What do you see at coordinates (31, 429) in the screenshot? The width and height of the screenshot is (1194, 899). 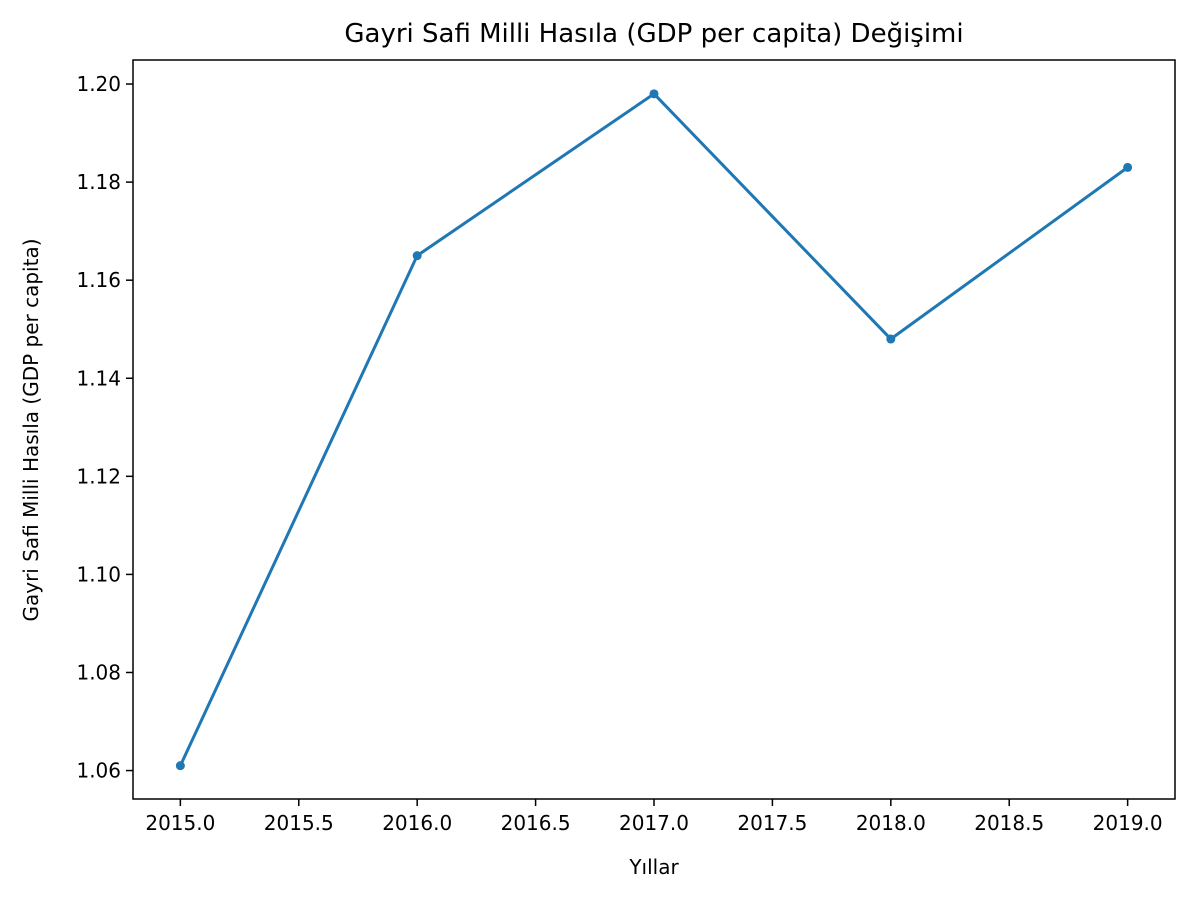 I see `y-axis-label: Gayri Safi Milli Hasıla (GDP per capita)` at bounding box center [31, 429].